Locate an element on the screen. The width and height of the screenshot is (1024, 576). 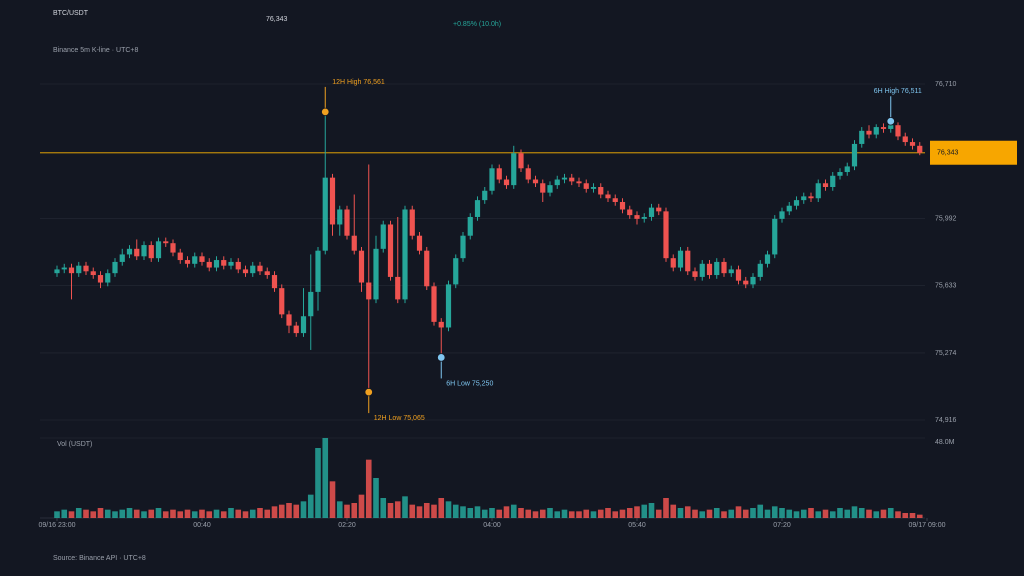
last-price-tag is located at coordinates (973, 152).